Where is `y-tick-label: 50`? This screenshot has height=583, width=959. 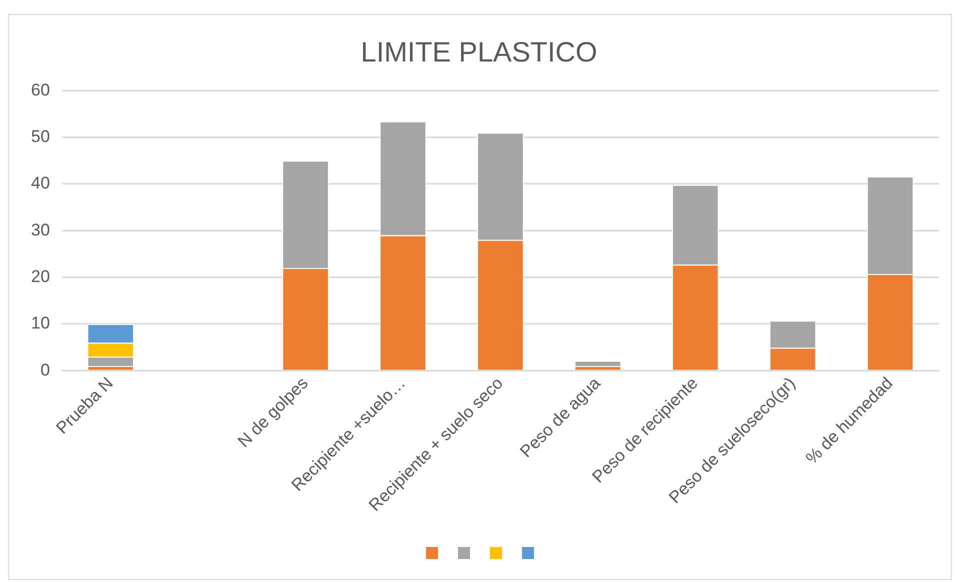
y-tick-label: 50 is located at coordinates (40, 136).